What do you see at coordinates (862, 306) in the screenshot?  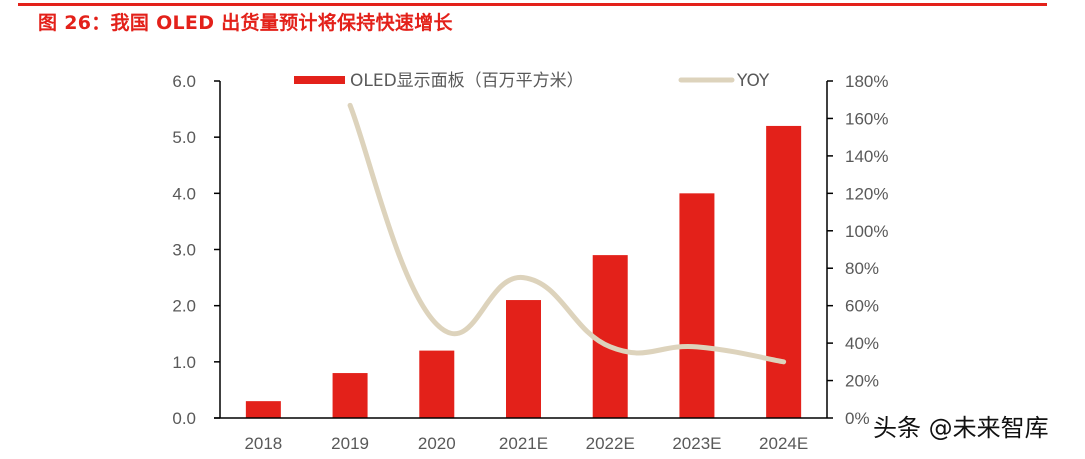 I see `right-tick-label: 60%` at bounding box center [862, 306].